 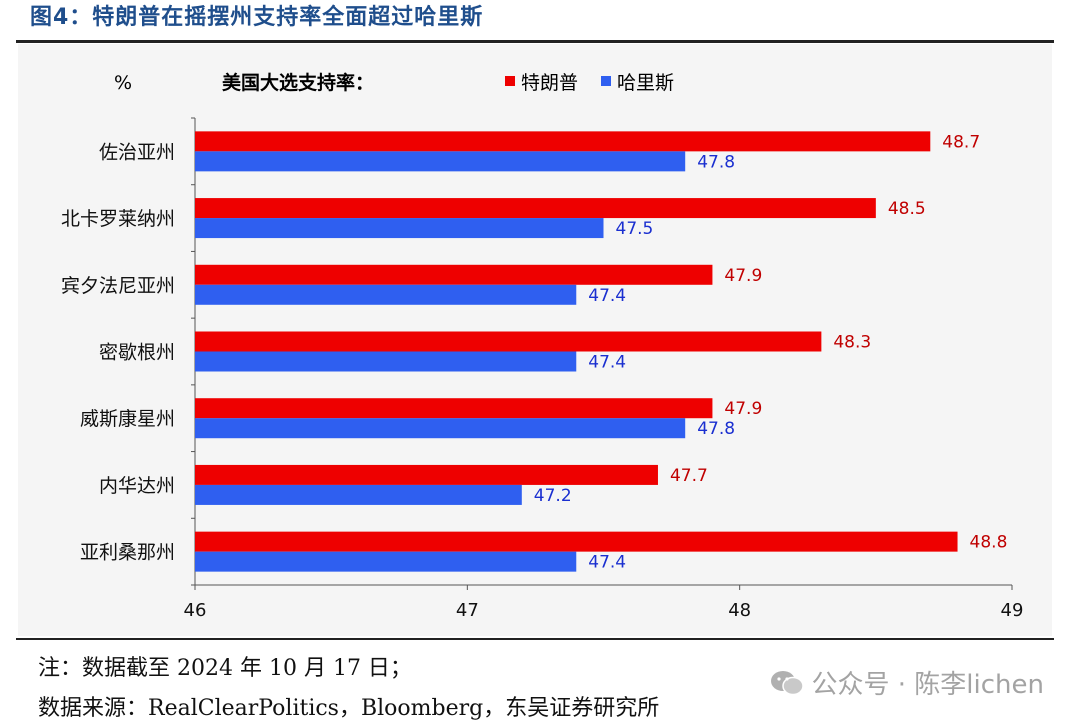 I want to click on legend-label-harris: 哈里斯, so click(x=645, y=83).